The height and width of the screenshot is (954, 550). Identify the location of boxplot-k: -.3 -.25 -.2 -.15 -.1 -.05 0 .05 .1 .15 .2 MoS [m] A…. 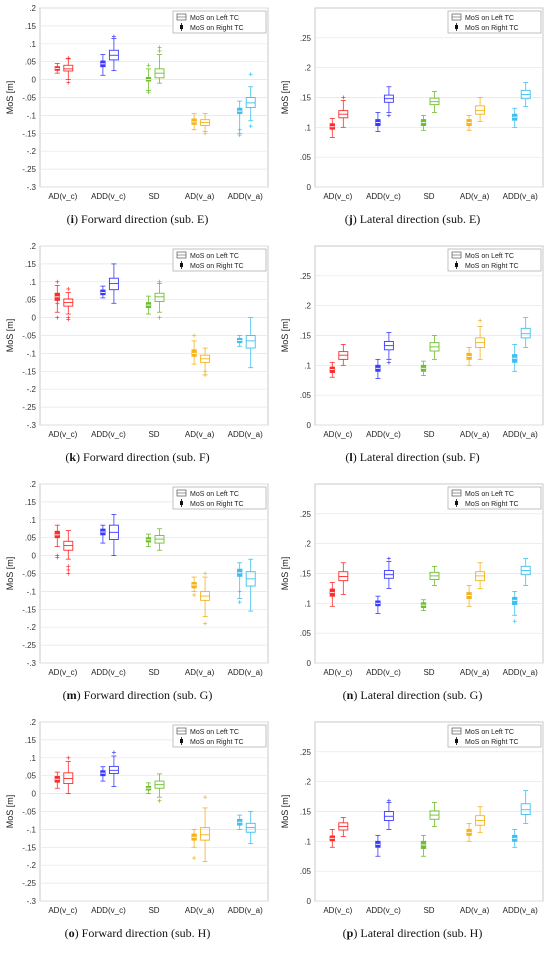
(137, 340).